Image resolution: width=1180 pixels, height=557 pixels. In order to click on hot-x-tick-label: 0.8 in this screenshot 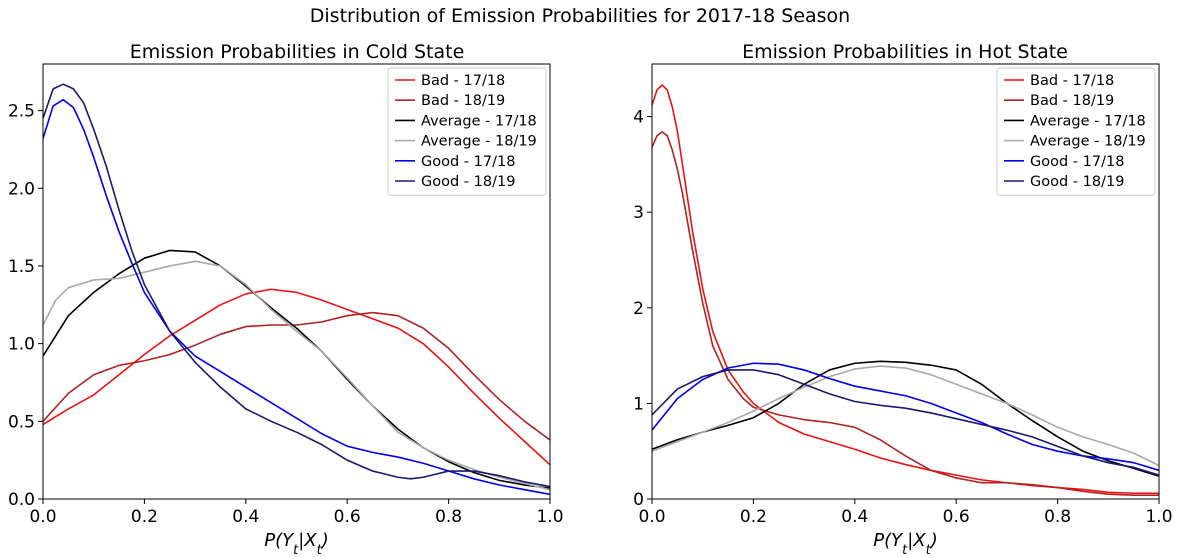, I will do `click(1057, 517)`.